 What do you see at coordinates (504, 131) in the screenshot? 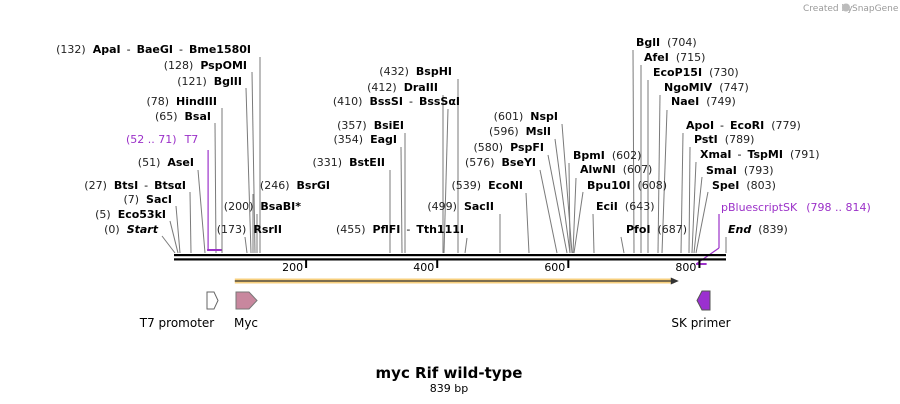
I see `site-label-part: (596)` at bounding box center [504, 131].